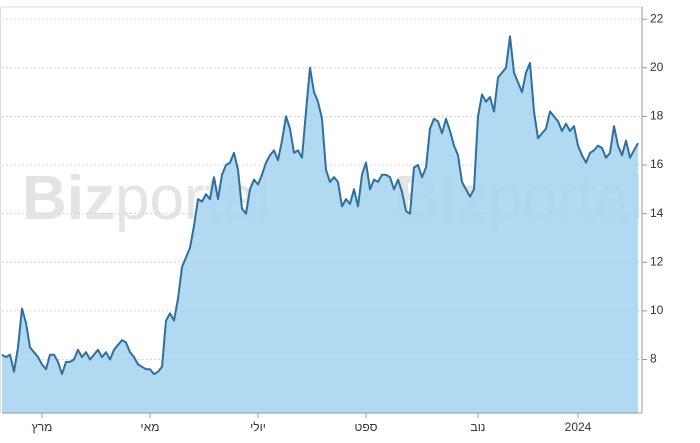  I want to click on y-tick-label: 22, so click(657, 18).